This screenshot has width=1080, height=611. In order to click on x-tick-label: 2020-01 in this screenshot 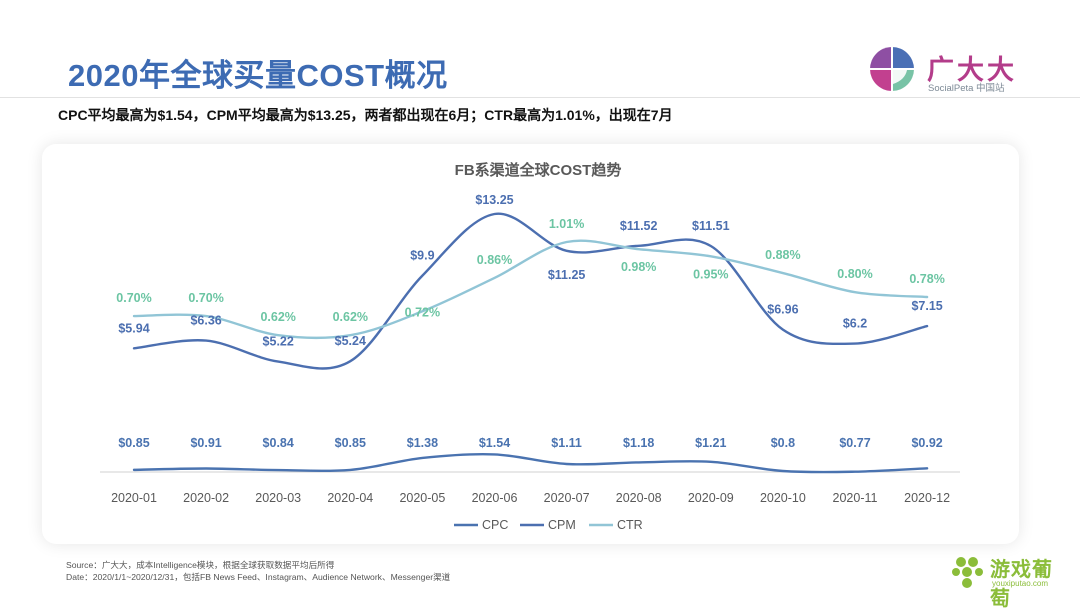, I will do `click(134, 498)`.